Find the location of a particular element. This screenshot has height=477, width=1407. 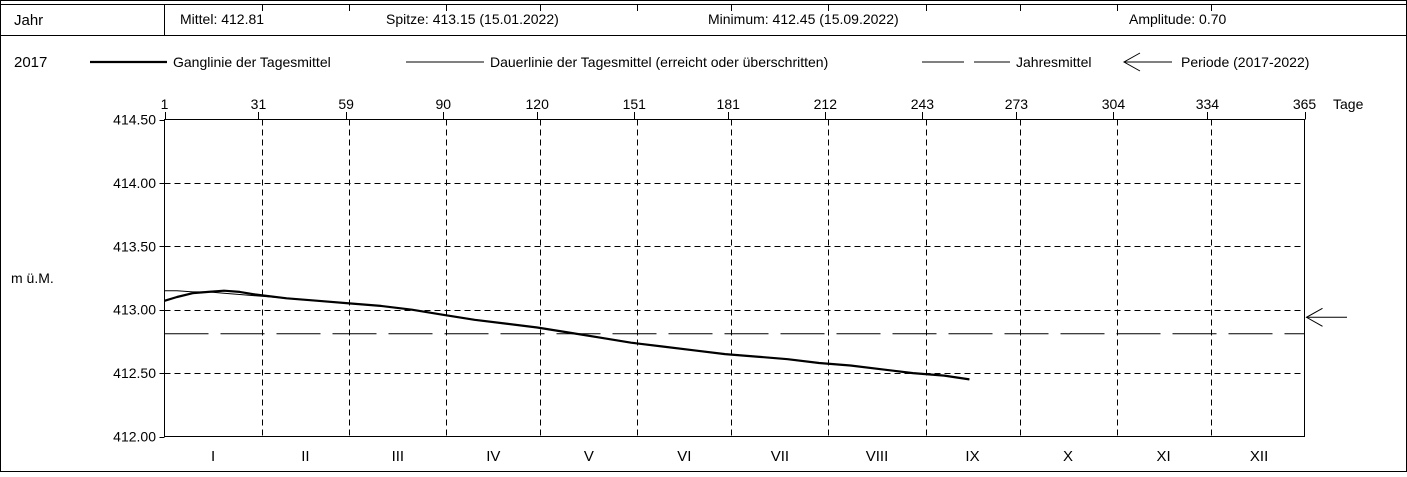

x-tick-label: 304 is located at coordinates (1114, 104).